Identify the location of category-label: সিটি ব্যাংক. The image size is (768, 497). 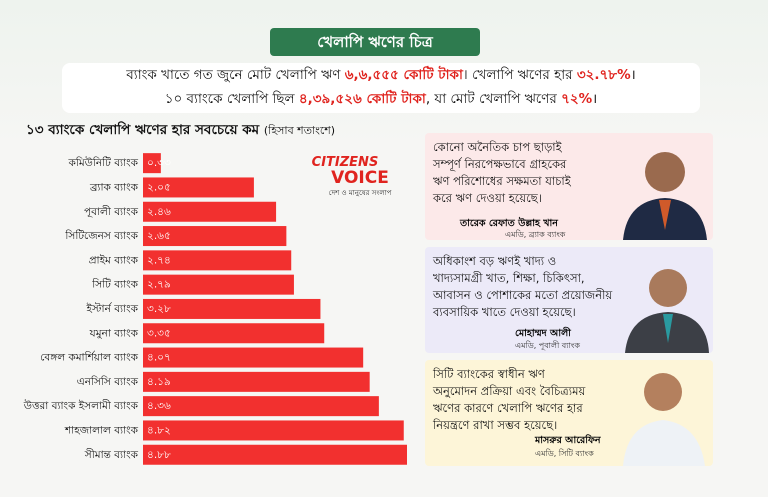
(114, 284).